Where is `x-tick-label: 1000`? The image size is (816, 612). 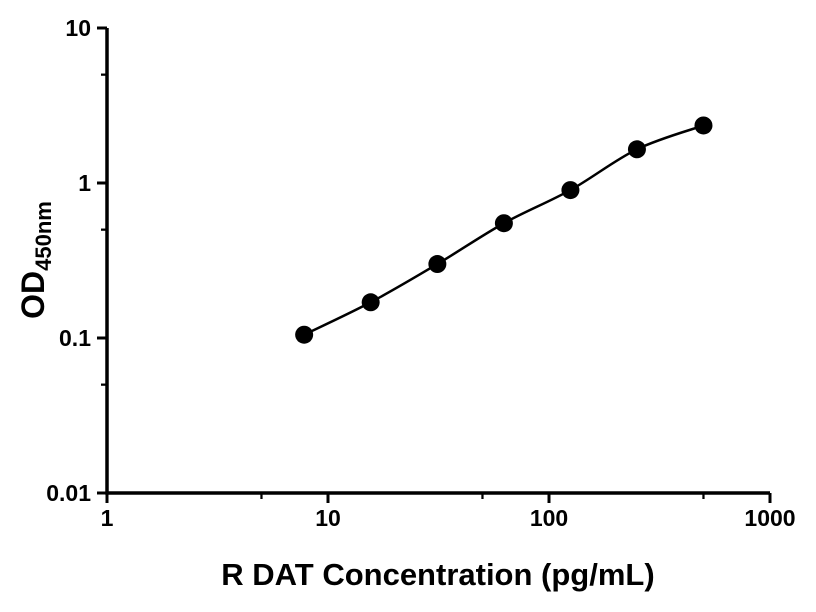
x-tick-label: 1000 is located at coordinates (769, 518).